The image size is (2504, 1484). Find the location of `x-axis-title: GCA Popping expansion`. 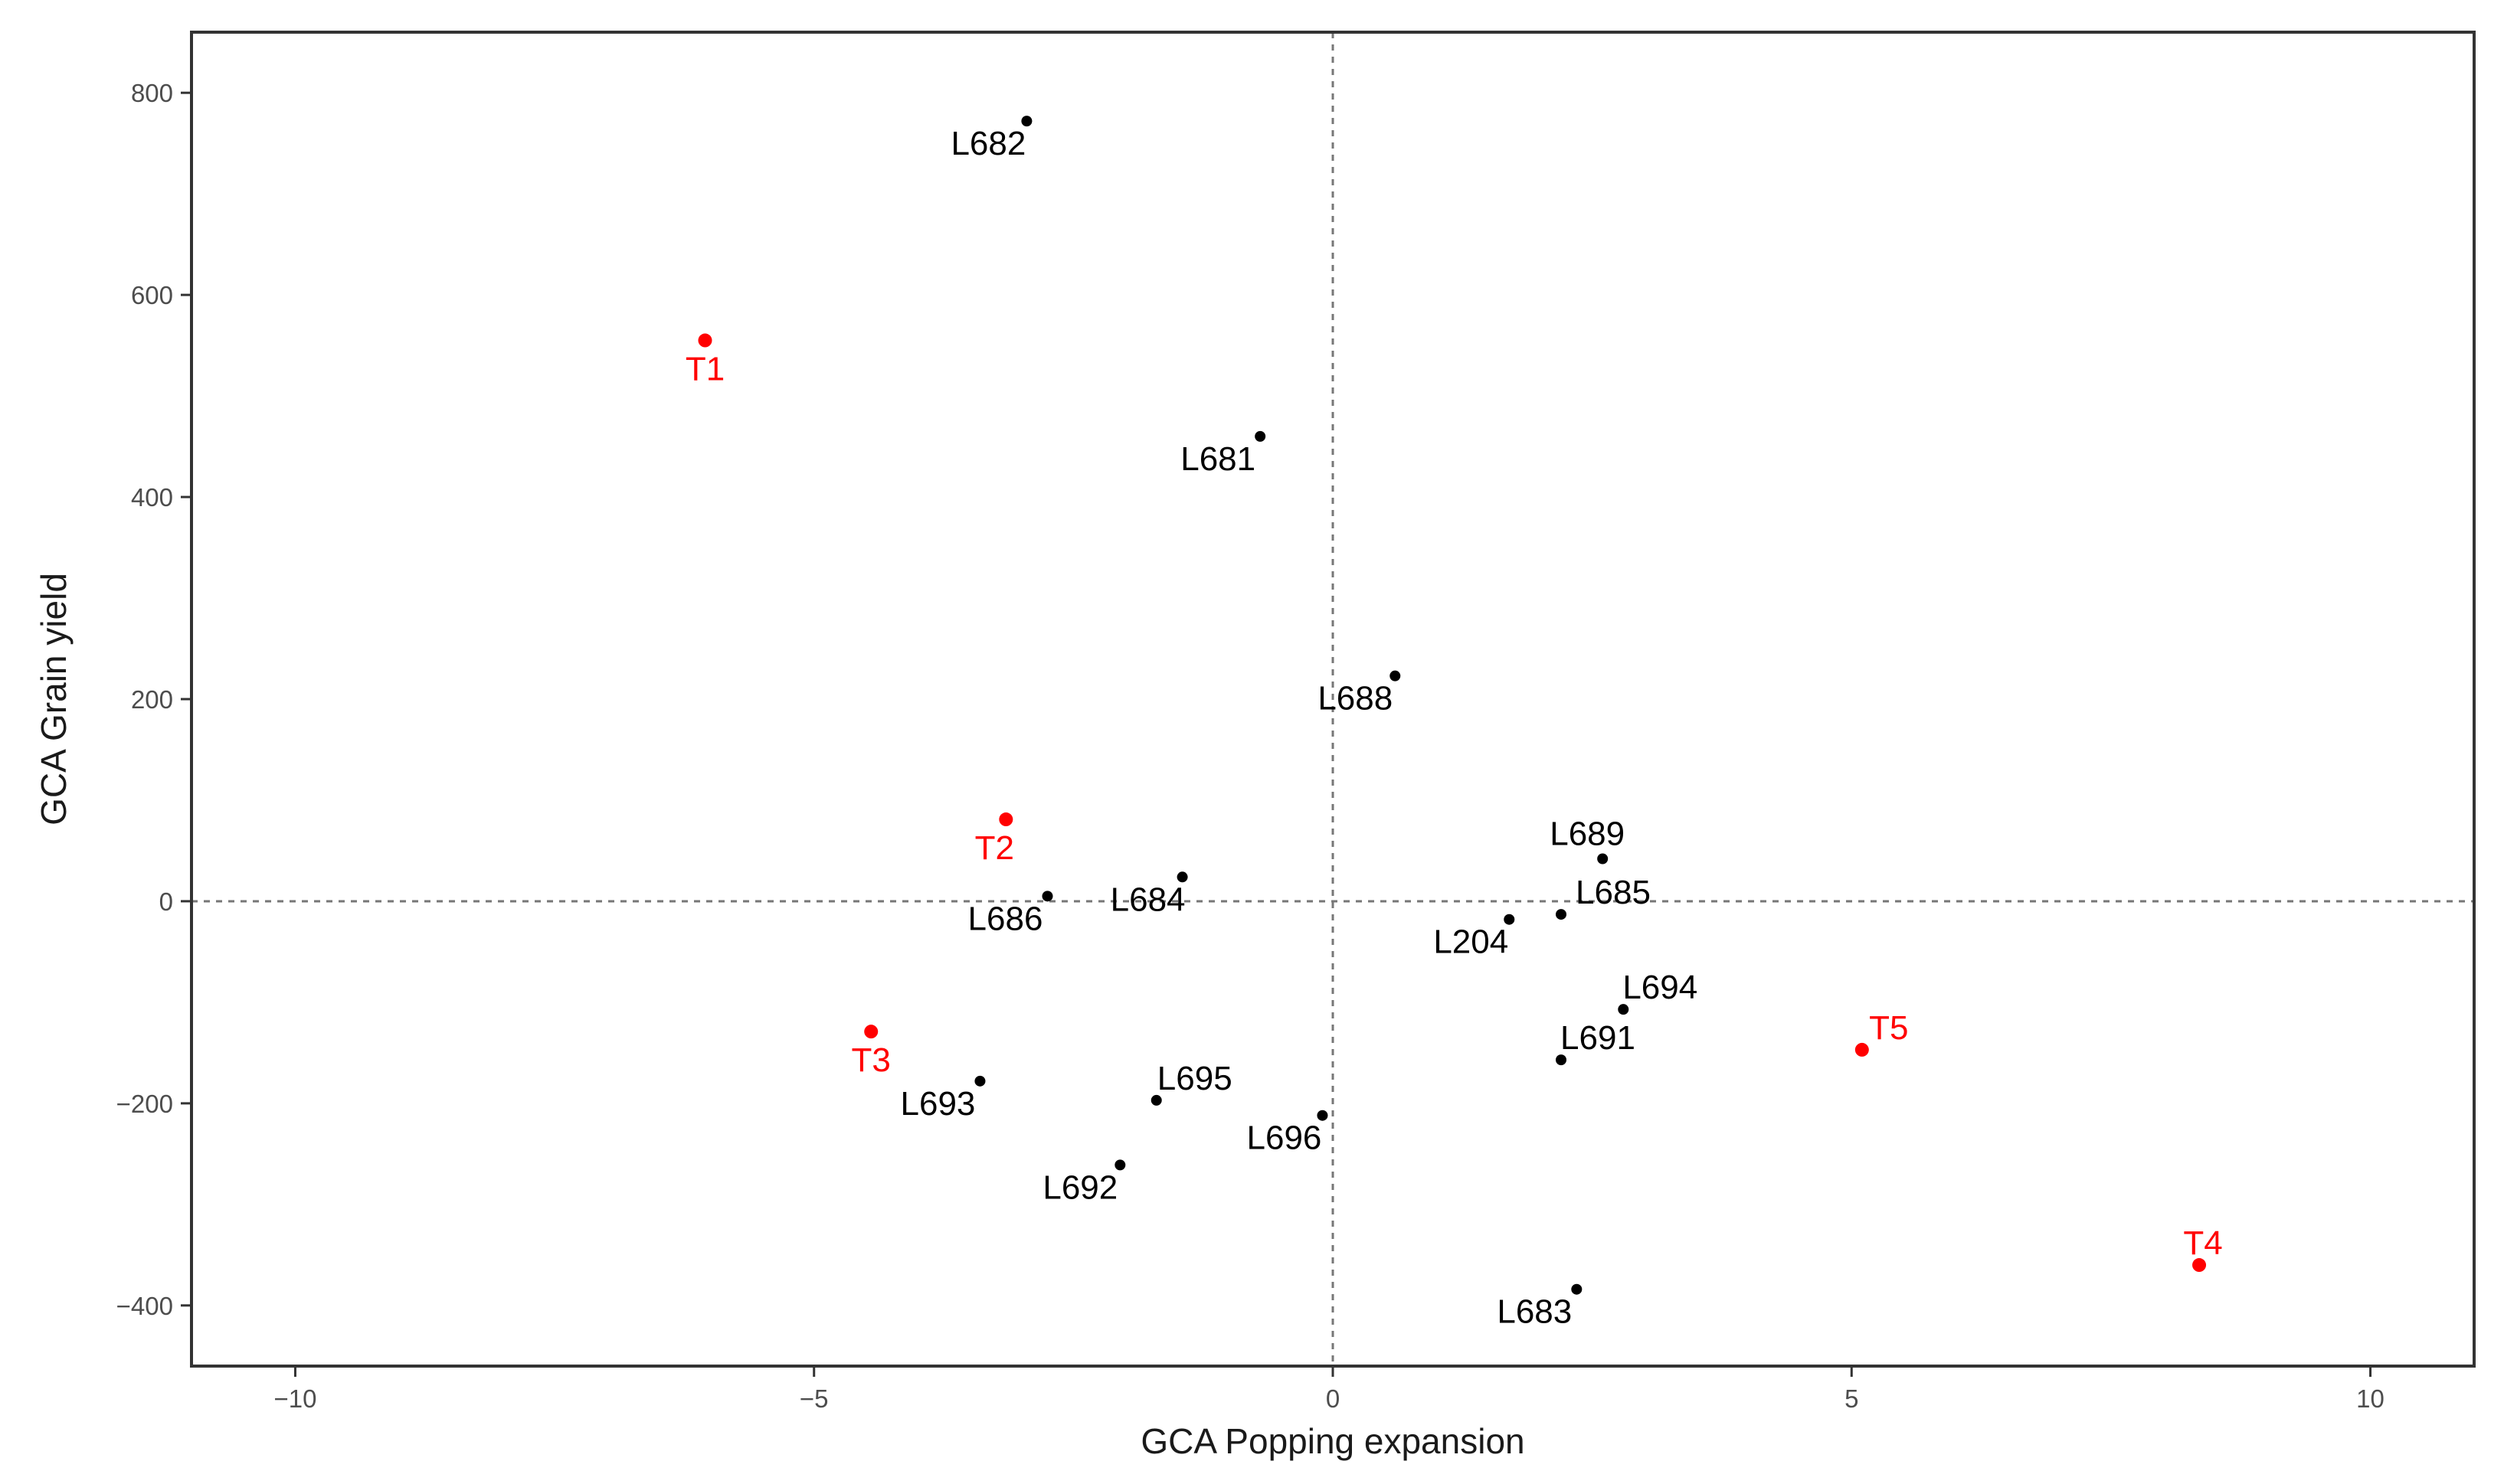

x-axis-title: GCA Popping expansion is located at coordinates (1332, 1441).